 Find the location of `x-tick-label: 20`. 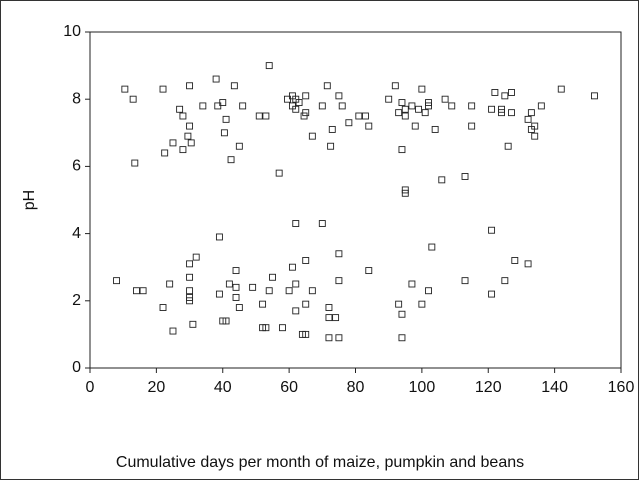

x-tick-label: 20 is located at coordinates (156, 387).